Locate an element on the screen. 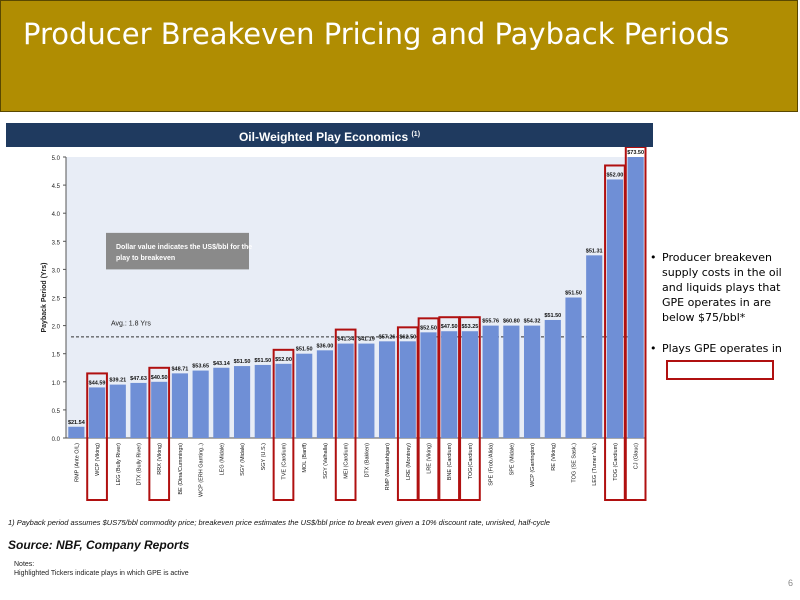  bar-value-label: $36.00 is located at coordinates (325, 346).